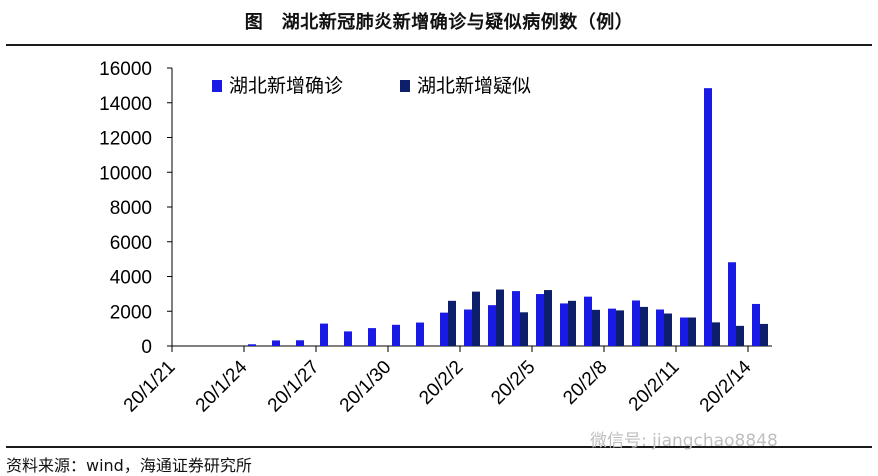 The height and width of the screenshot is (476, 878). I want to click on legend-label: 湖北新增疑似, so click(474, 86).